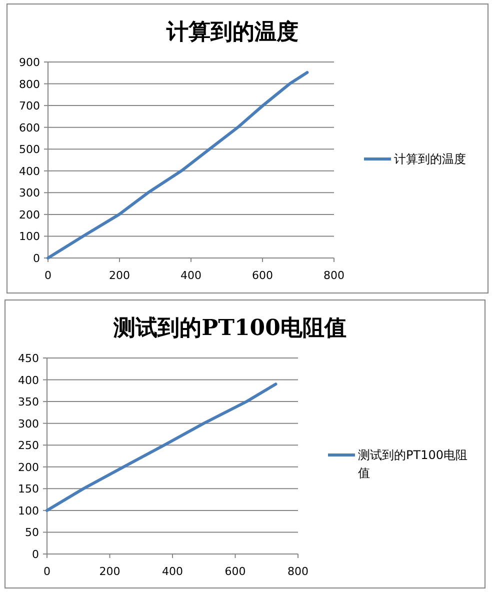  What do you see at coordinates (232, 32) in the screenshot?
I see `chart-title: 计算到的温度` at bounding box center [232, 32].